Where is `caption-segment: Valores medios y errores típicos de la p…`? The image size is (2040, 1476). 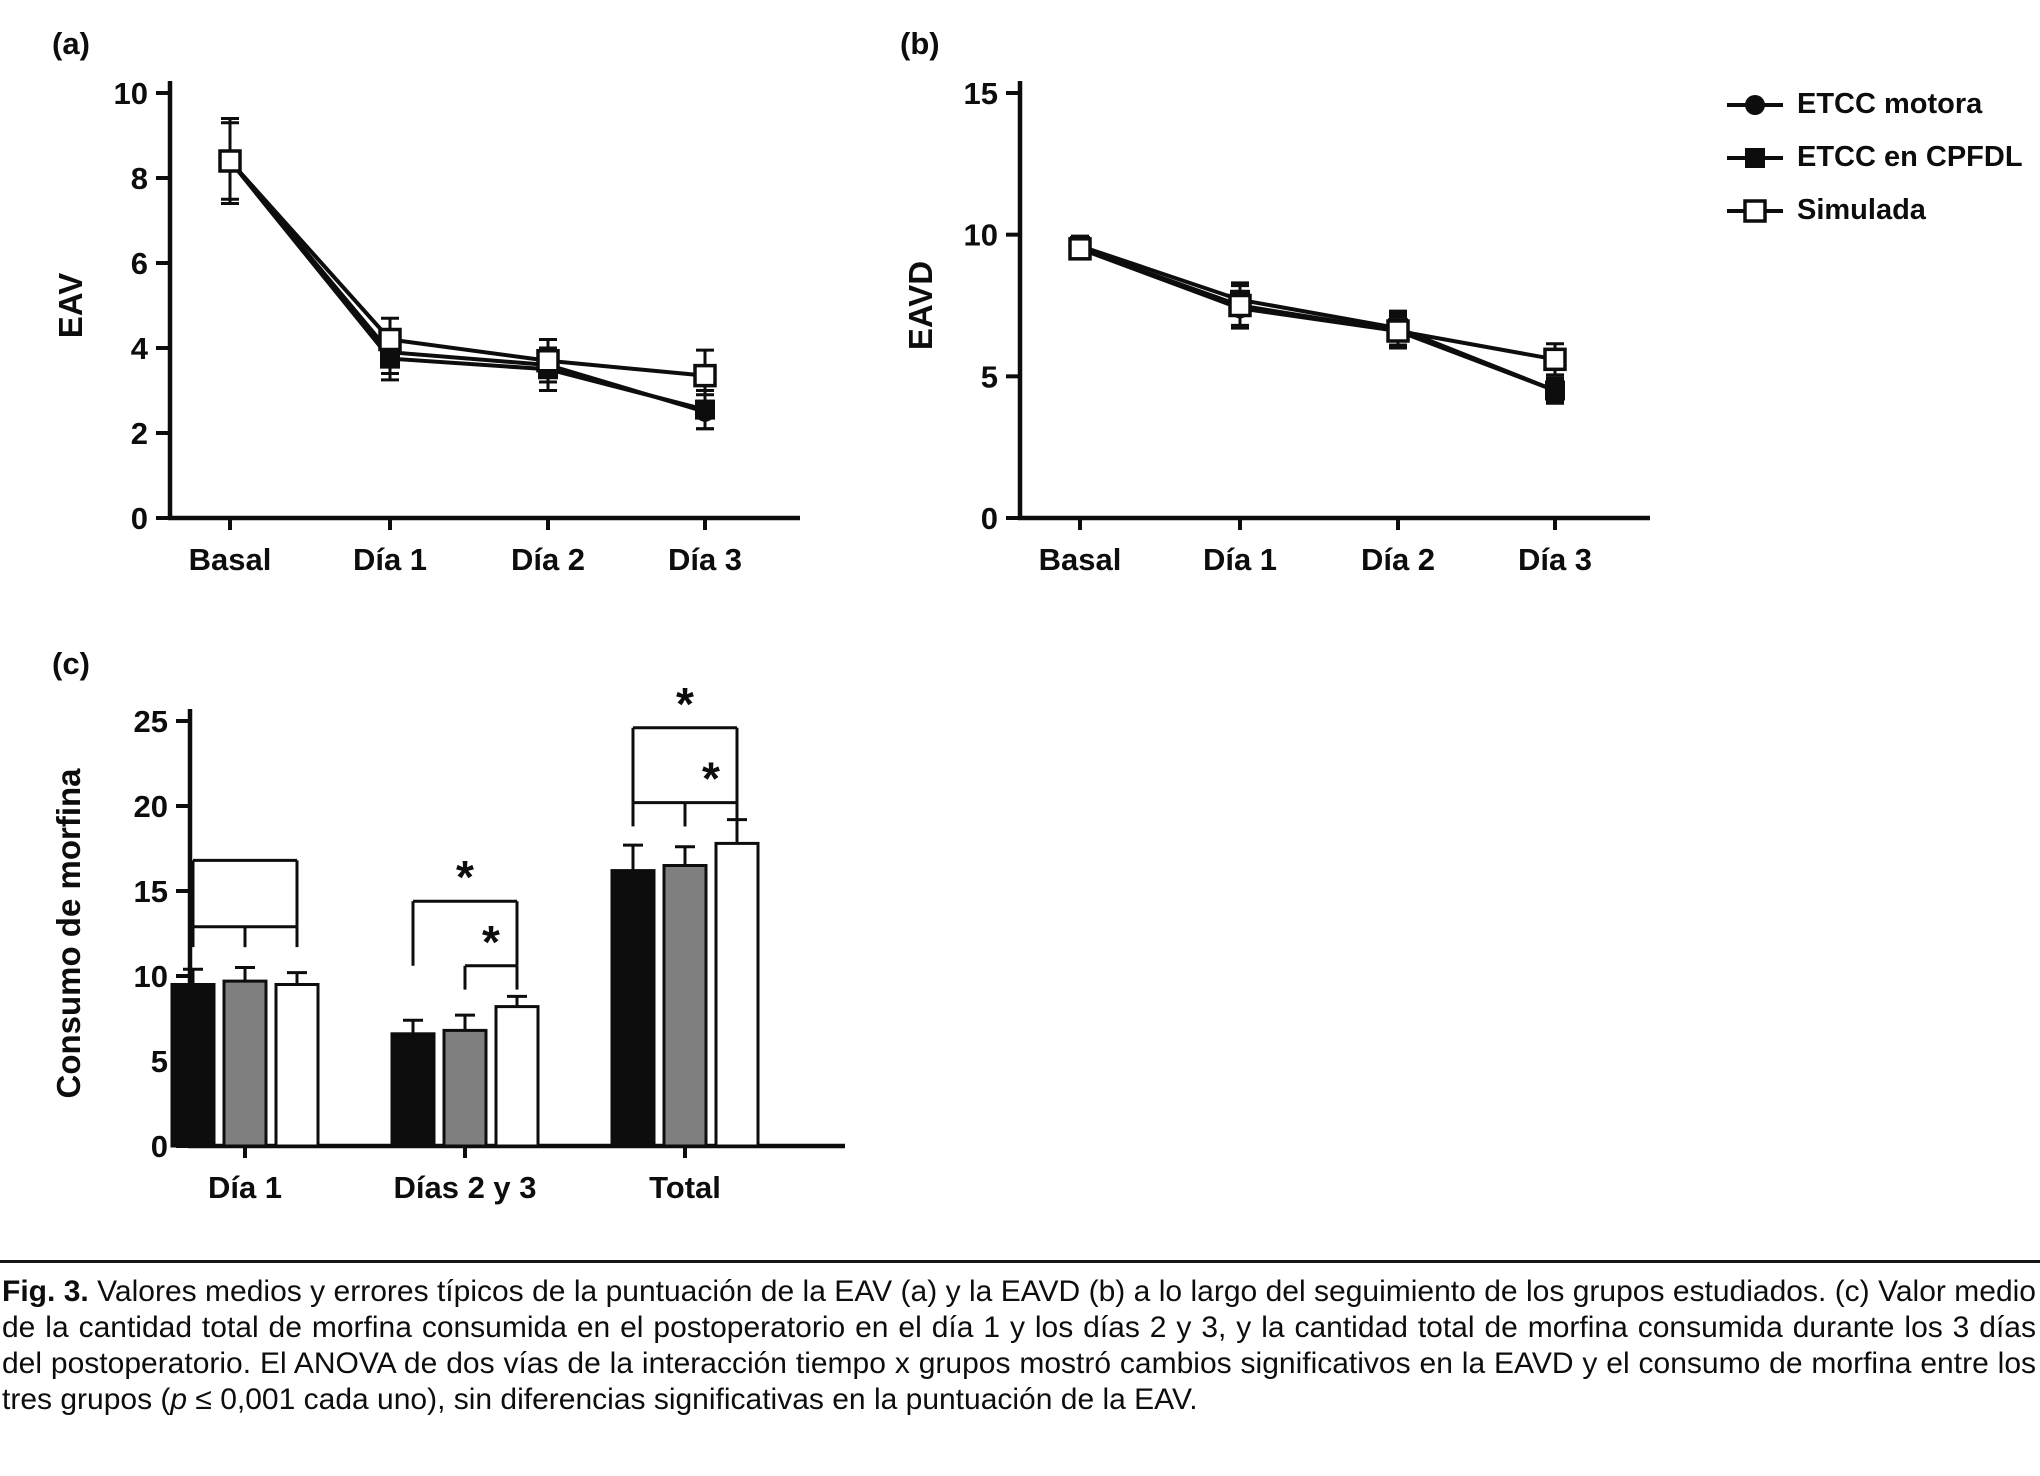
caption-segment: Valores medios y errores típicos de la p… is located at coordinates (1019, 1345).